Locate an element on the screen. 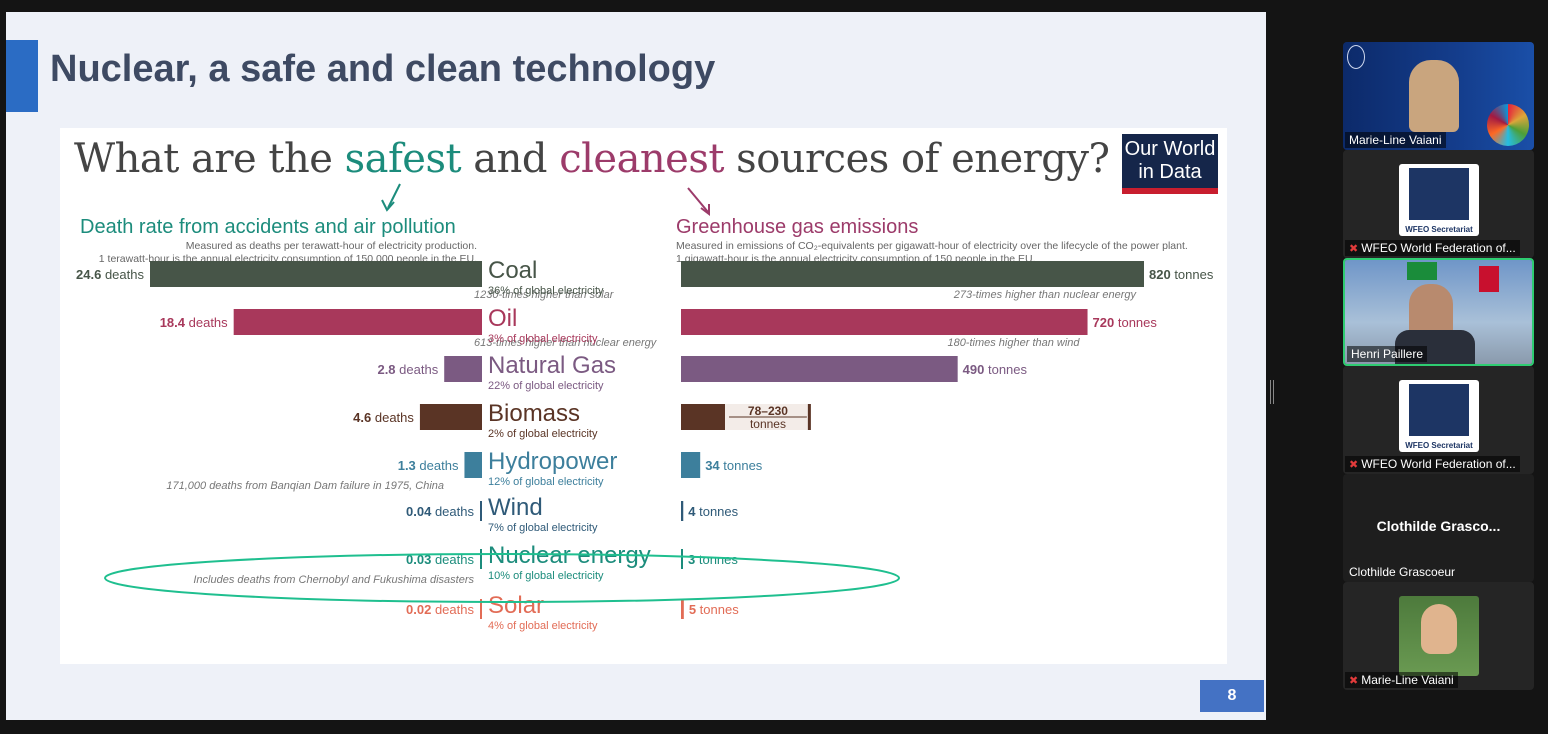 The image size is (1548, 734). emissions-label-nuclear-energy: 3 tonnes is located at coordinates (713, 559).